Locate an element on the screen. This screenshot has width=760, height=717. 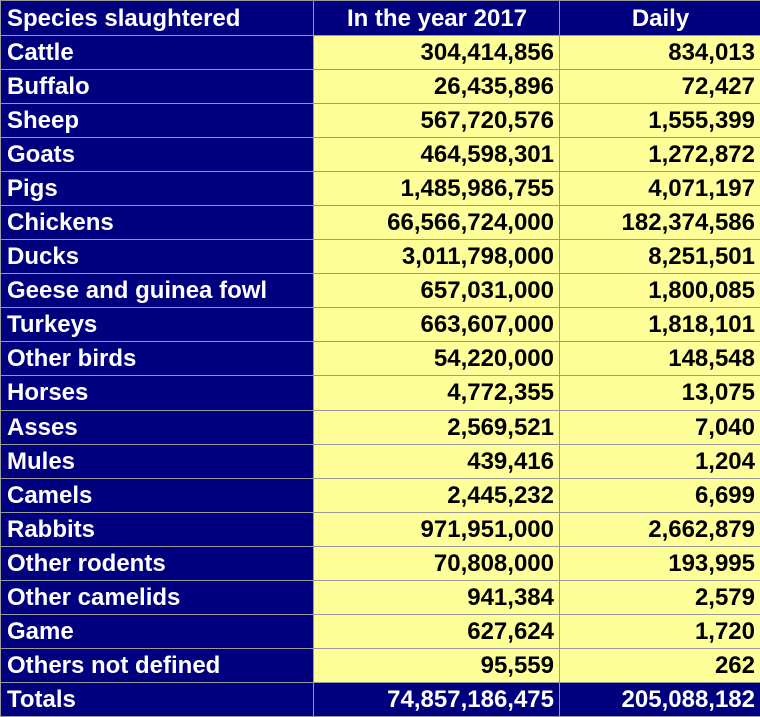
species-cell: Sheep is located at coordinates (157, 121).